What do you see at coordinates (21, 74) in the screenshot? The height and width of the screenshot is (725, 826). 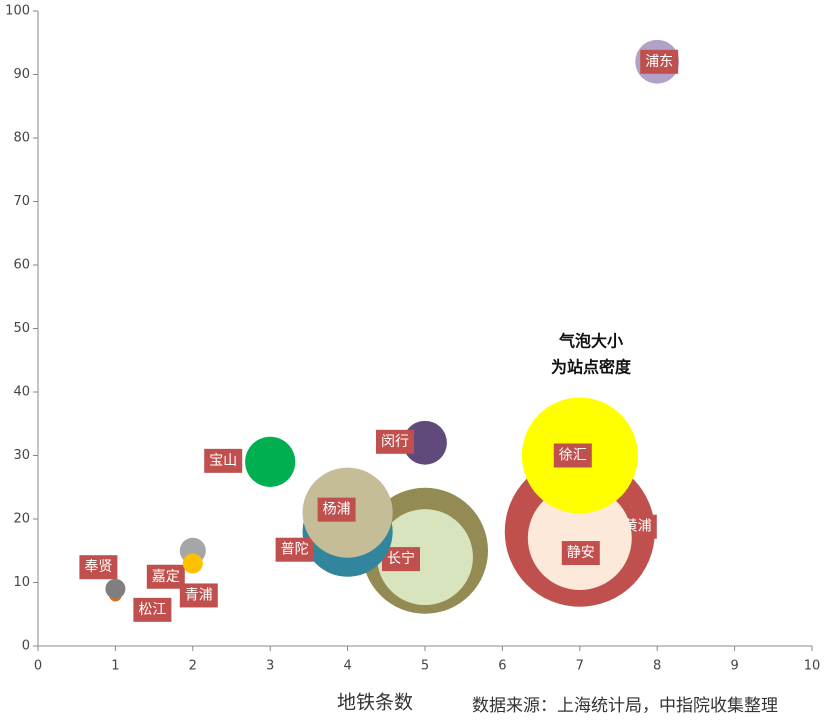 I see `y-tick-label: 90` at bounding box center [21, 74].